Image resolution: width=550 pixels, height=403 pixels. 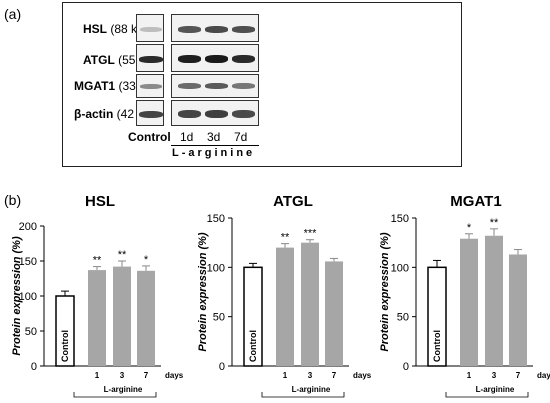 I want to click on blot-control-beta-actin, so click(x=150, y=113).